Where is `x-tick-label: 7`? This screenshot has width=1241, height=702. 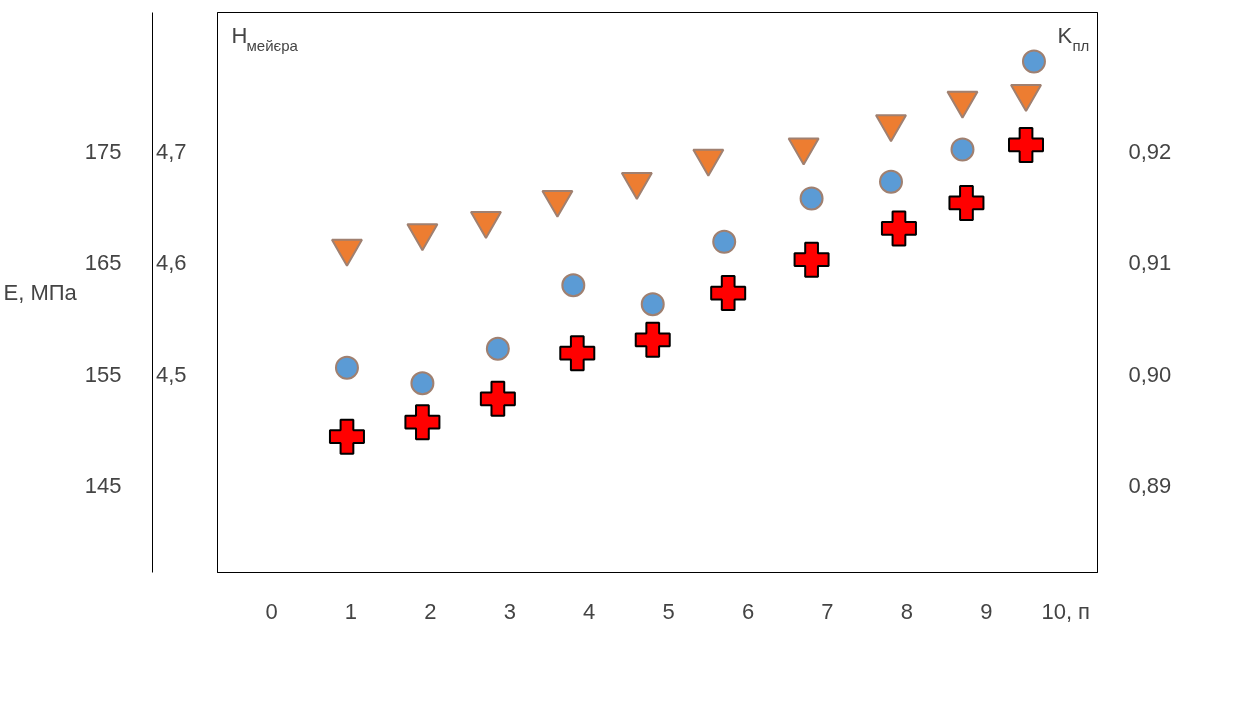 x-tick-label: 7 is located at coordinates (827, 611).